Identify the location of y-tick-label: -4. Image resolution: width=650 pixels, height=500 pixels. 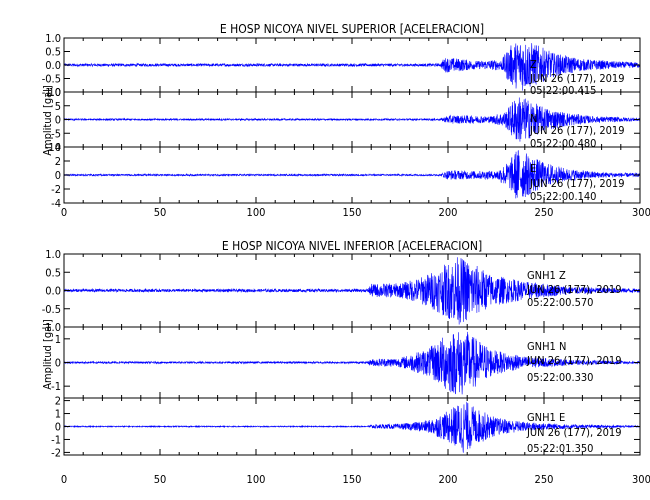
(56, 203).